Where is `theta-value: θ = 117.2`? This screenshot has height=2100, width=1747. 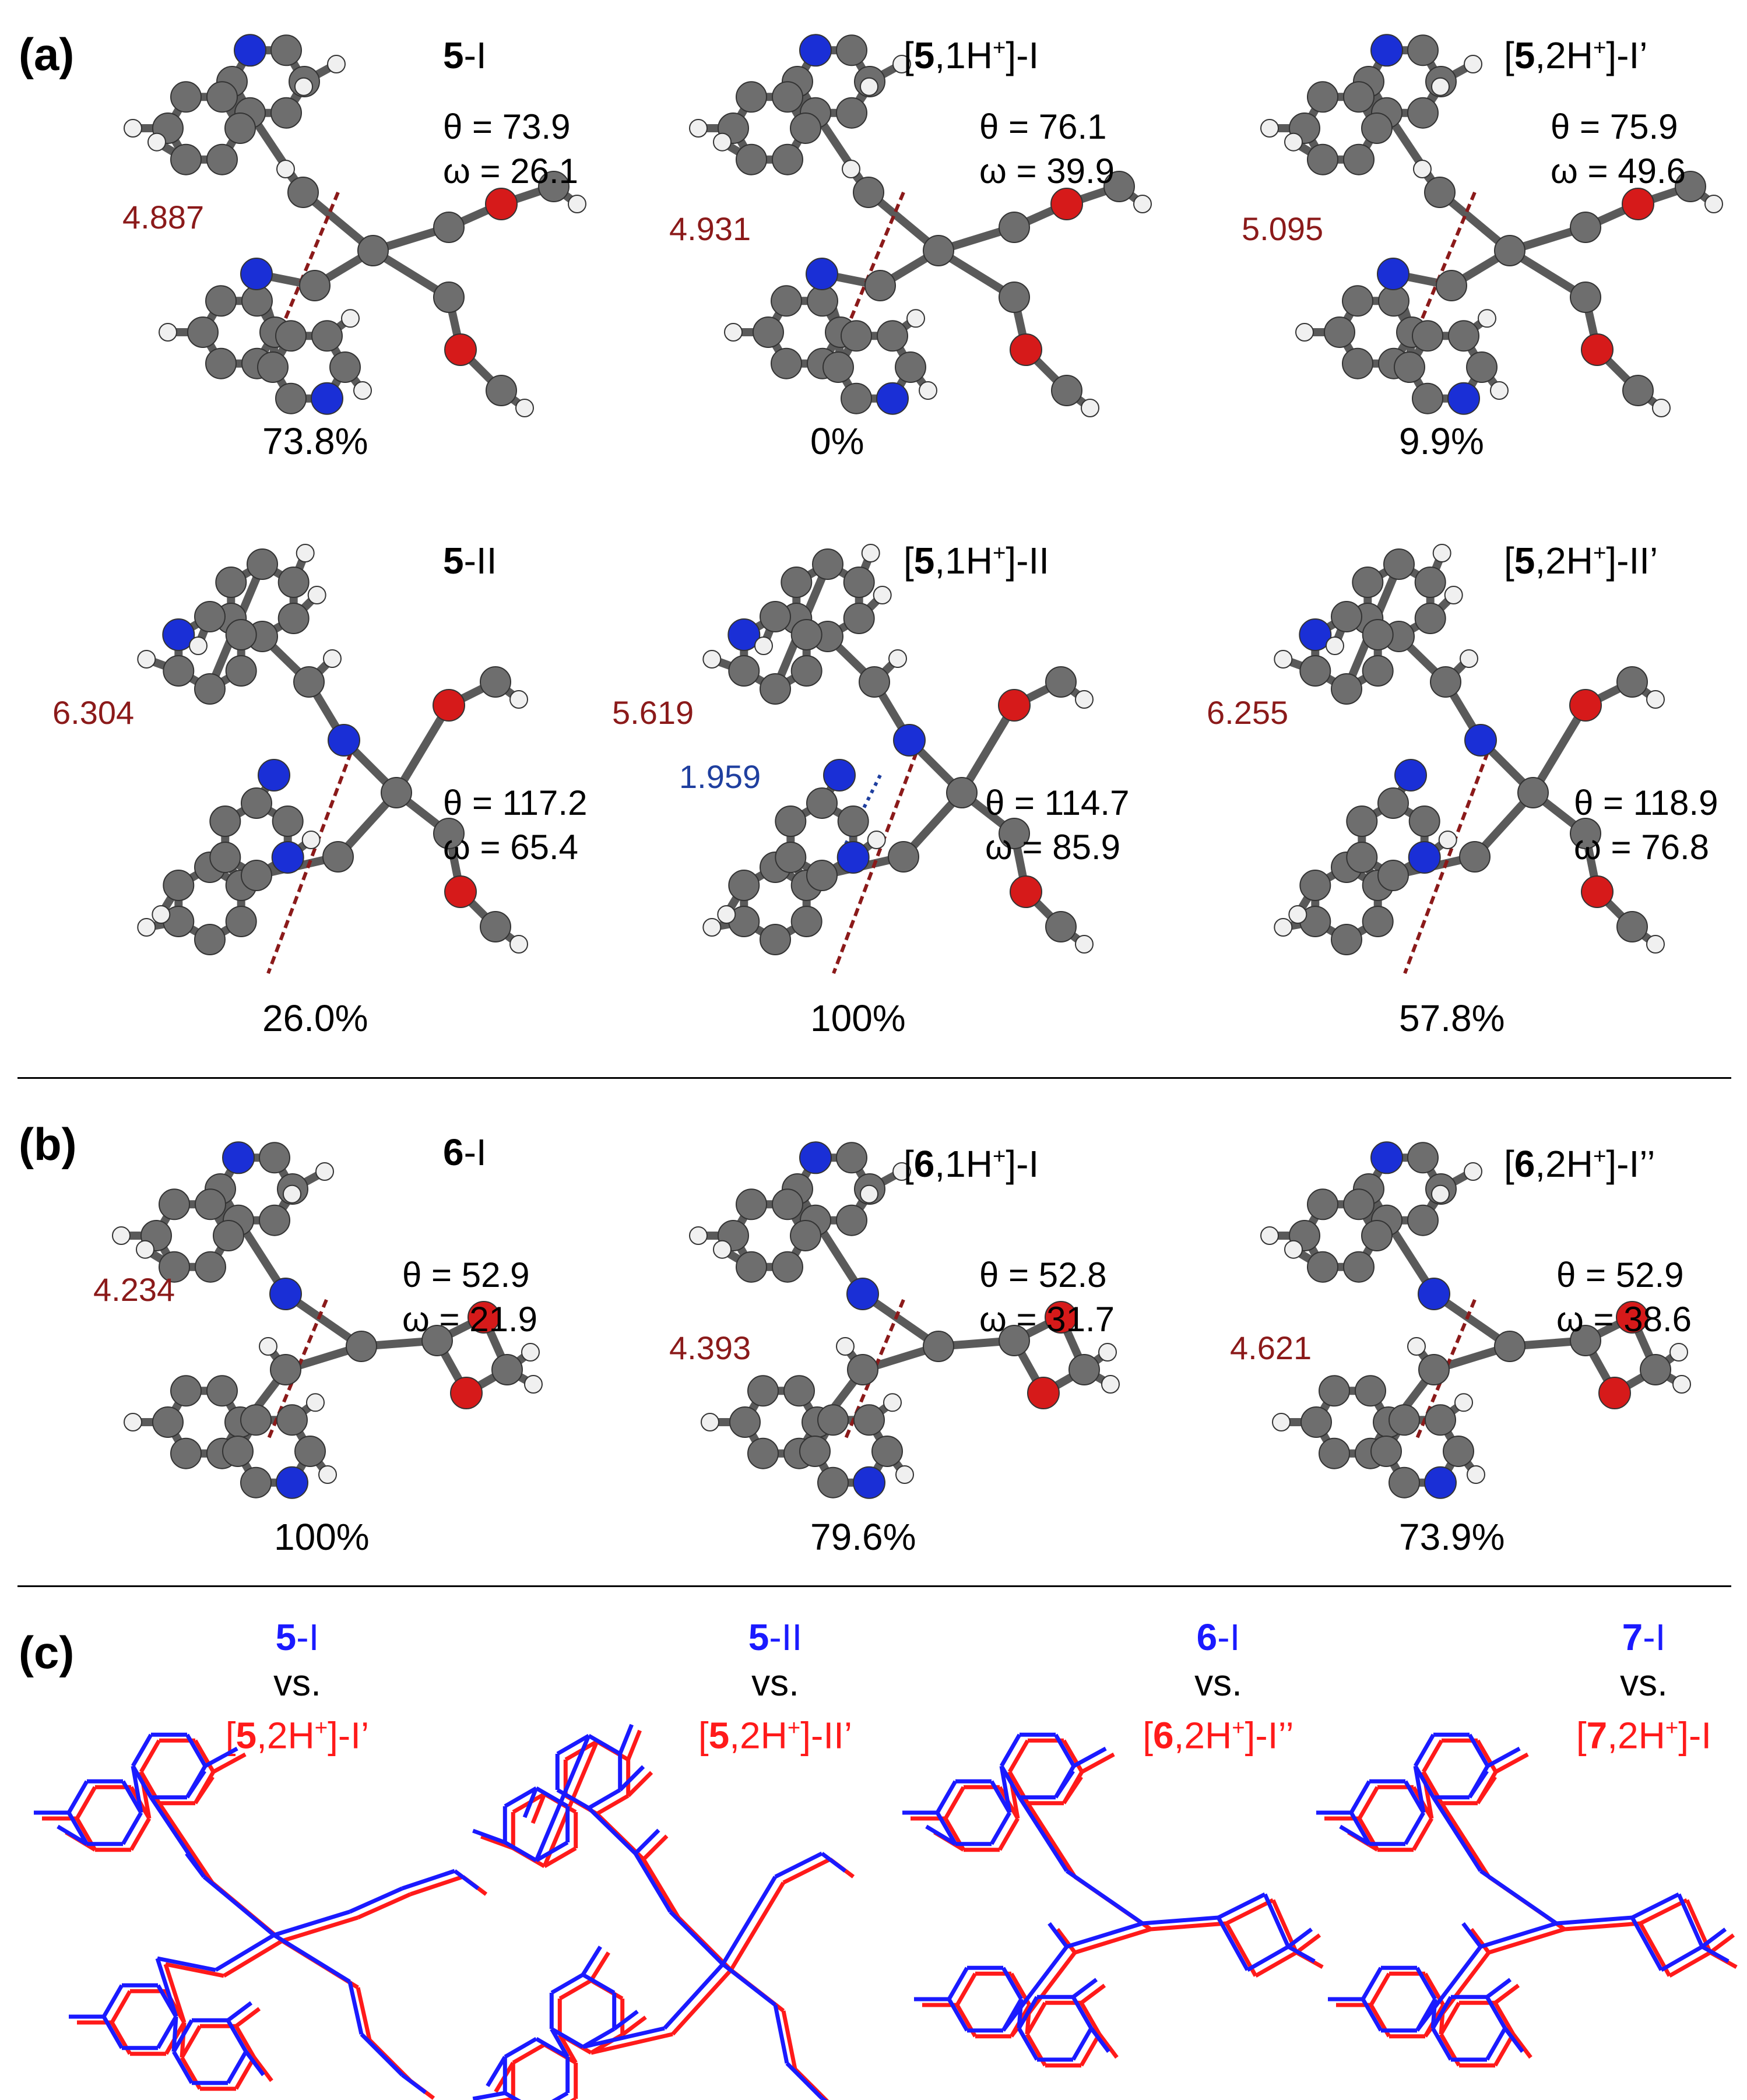 theta-value: θ = 117.2 is located at coordinates (515, 802).